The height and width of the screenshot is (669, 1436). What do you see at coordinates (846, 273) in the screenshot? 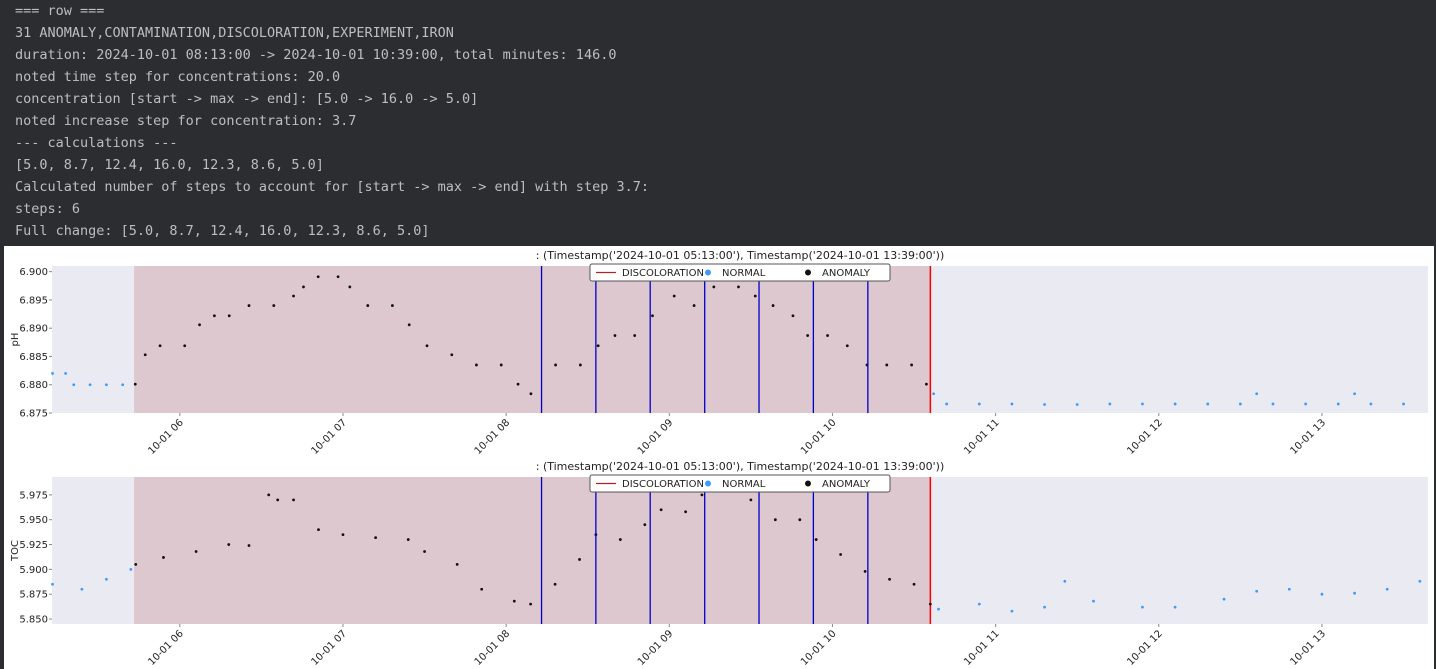
I see `legend-label: ANOMALY` at bounding box center [846, 273].